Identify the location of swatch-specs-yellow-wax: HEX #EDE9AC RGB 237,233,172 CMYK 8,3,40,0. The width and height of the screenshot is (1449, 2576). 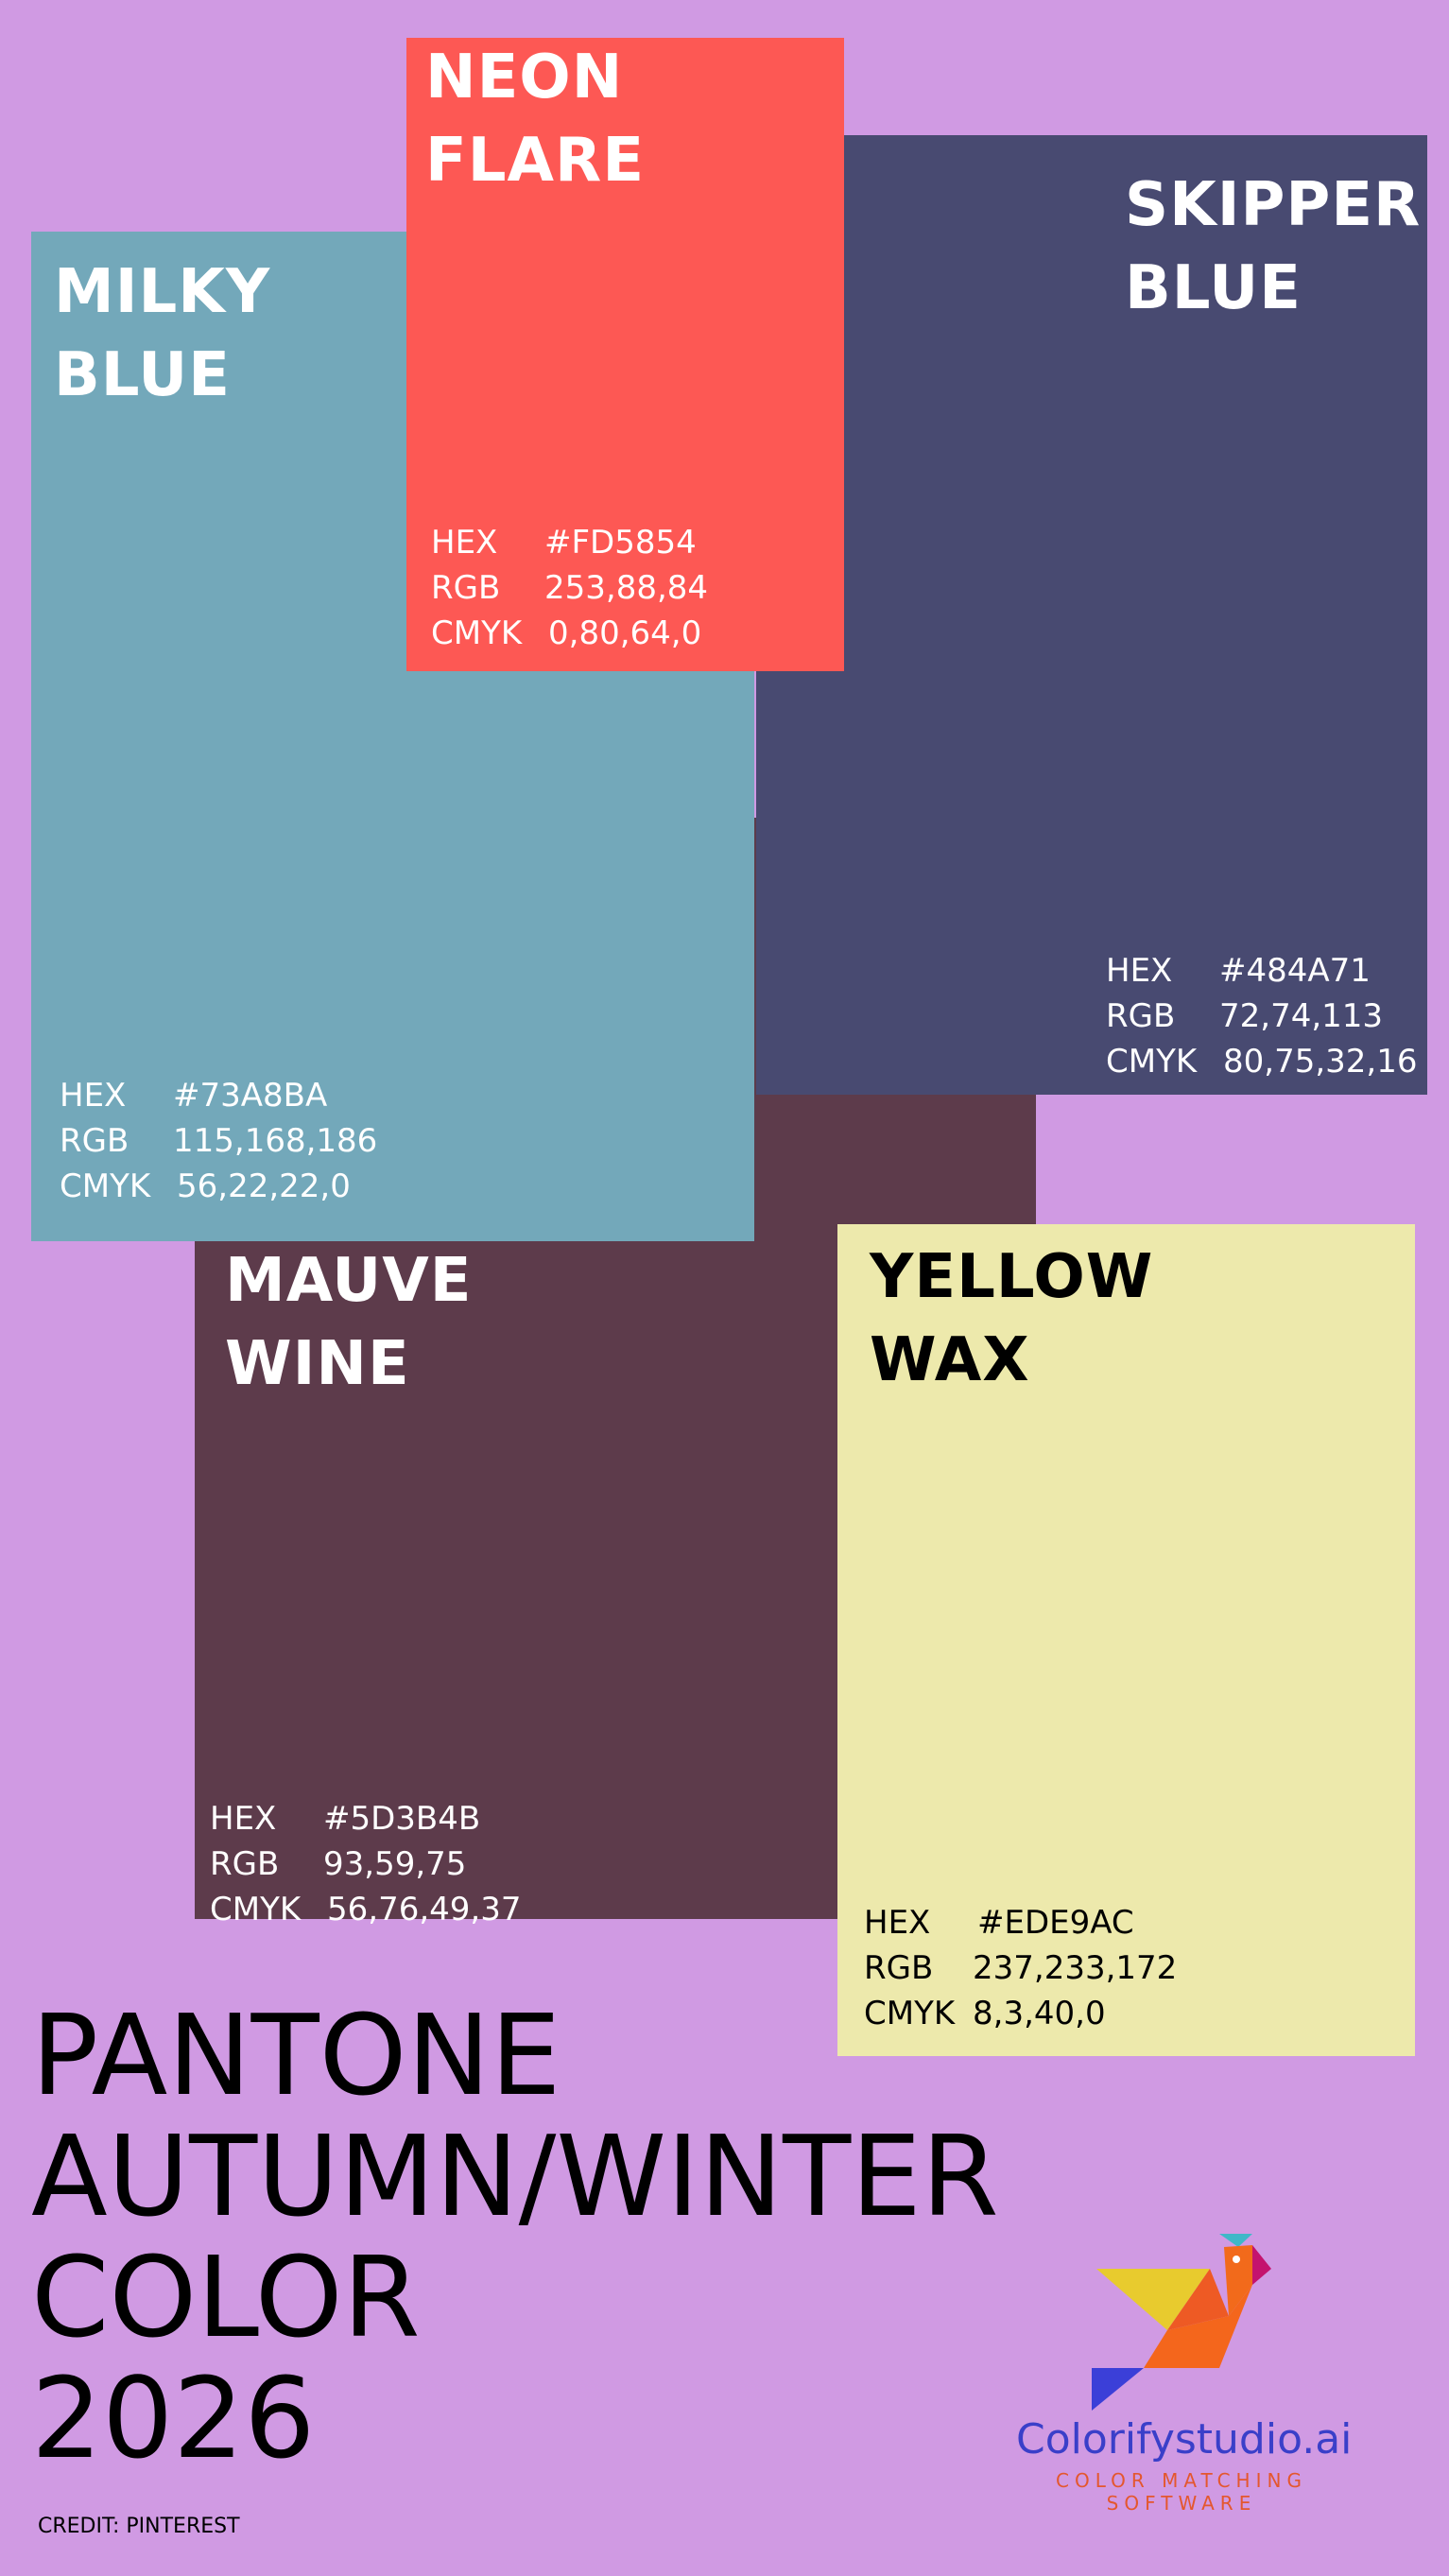
(1020, 1968).